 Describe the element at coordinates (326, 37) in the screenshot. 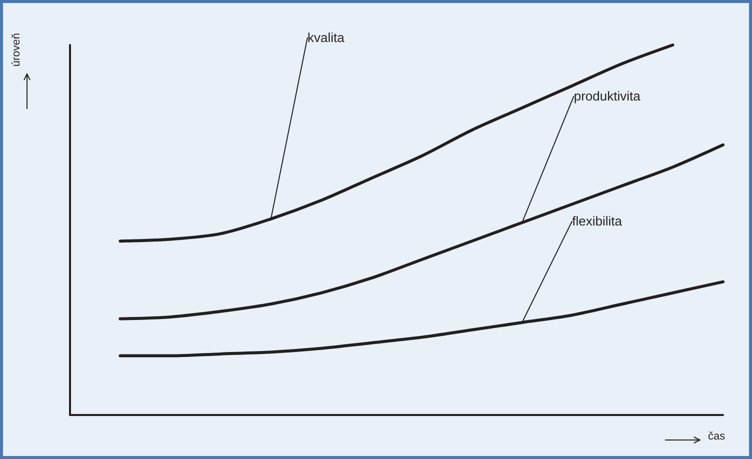

I see `text: kvalita` at that location.